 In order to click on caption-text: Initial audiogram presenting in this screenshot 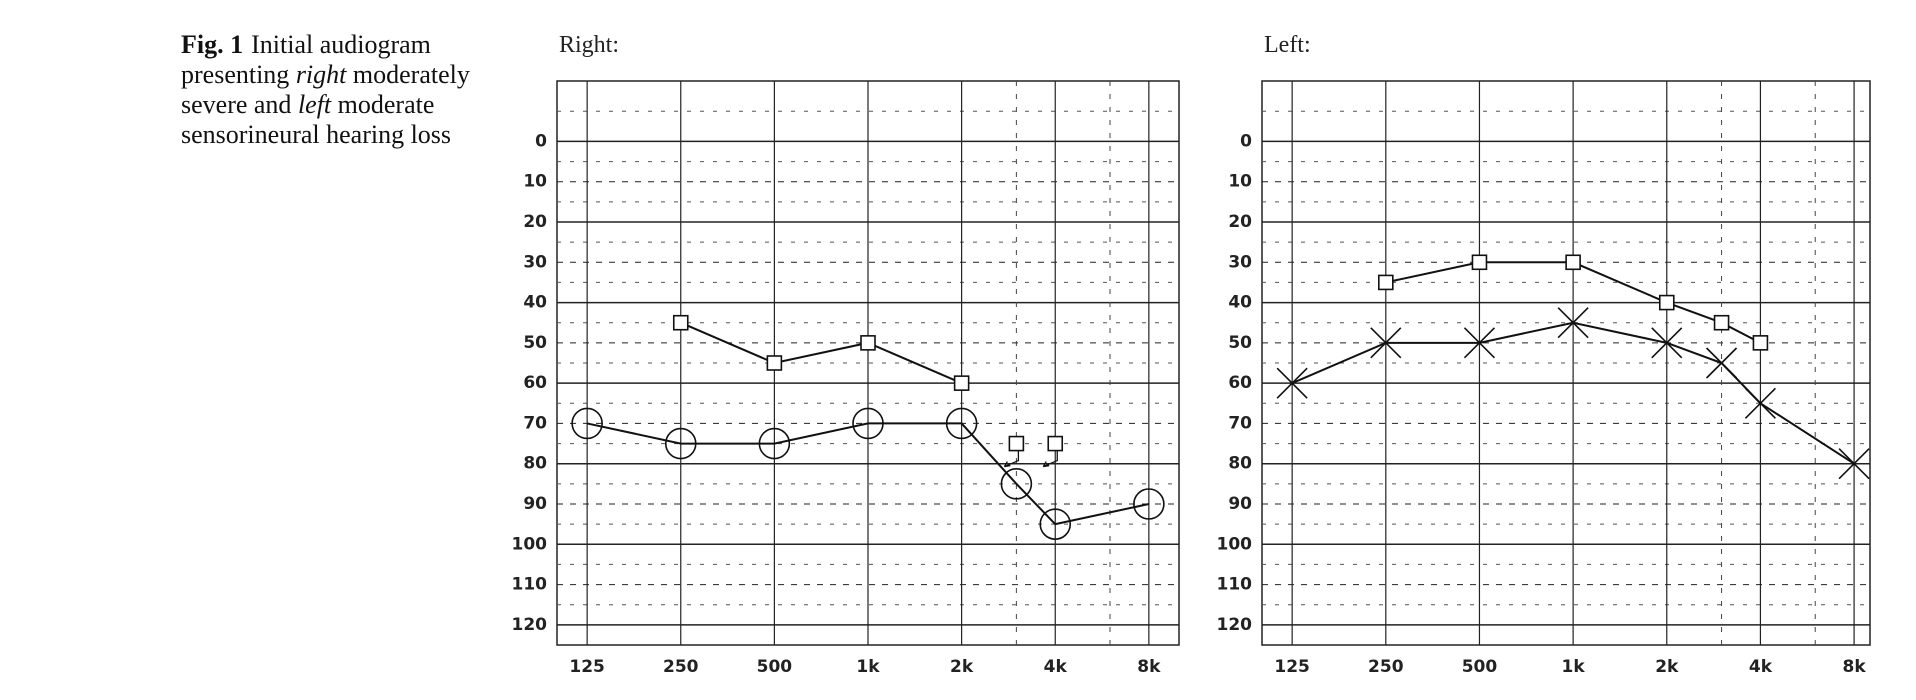, I will do `click(306, 59)`.